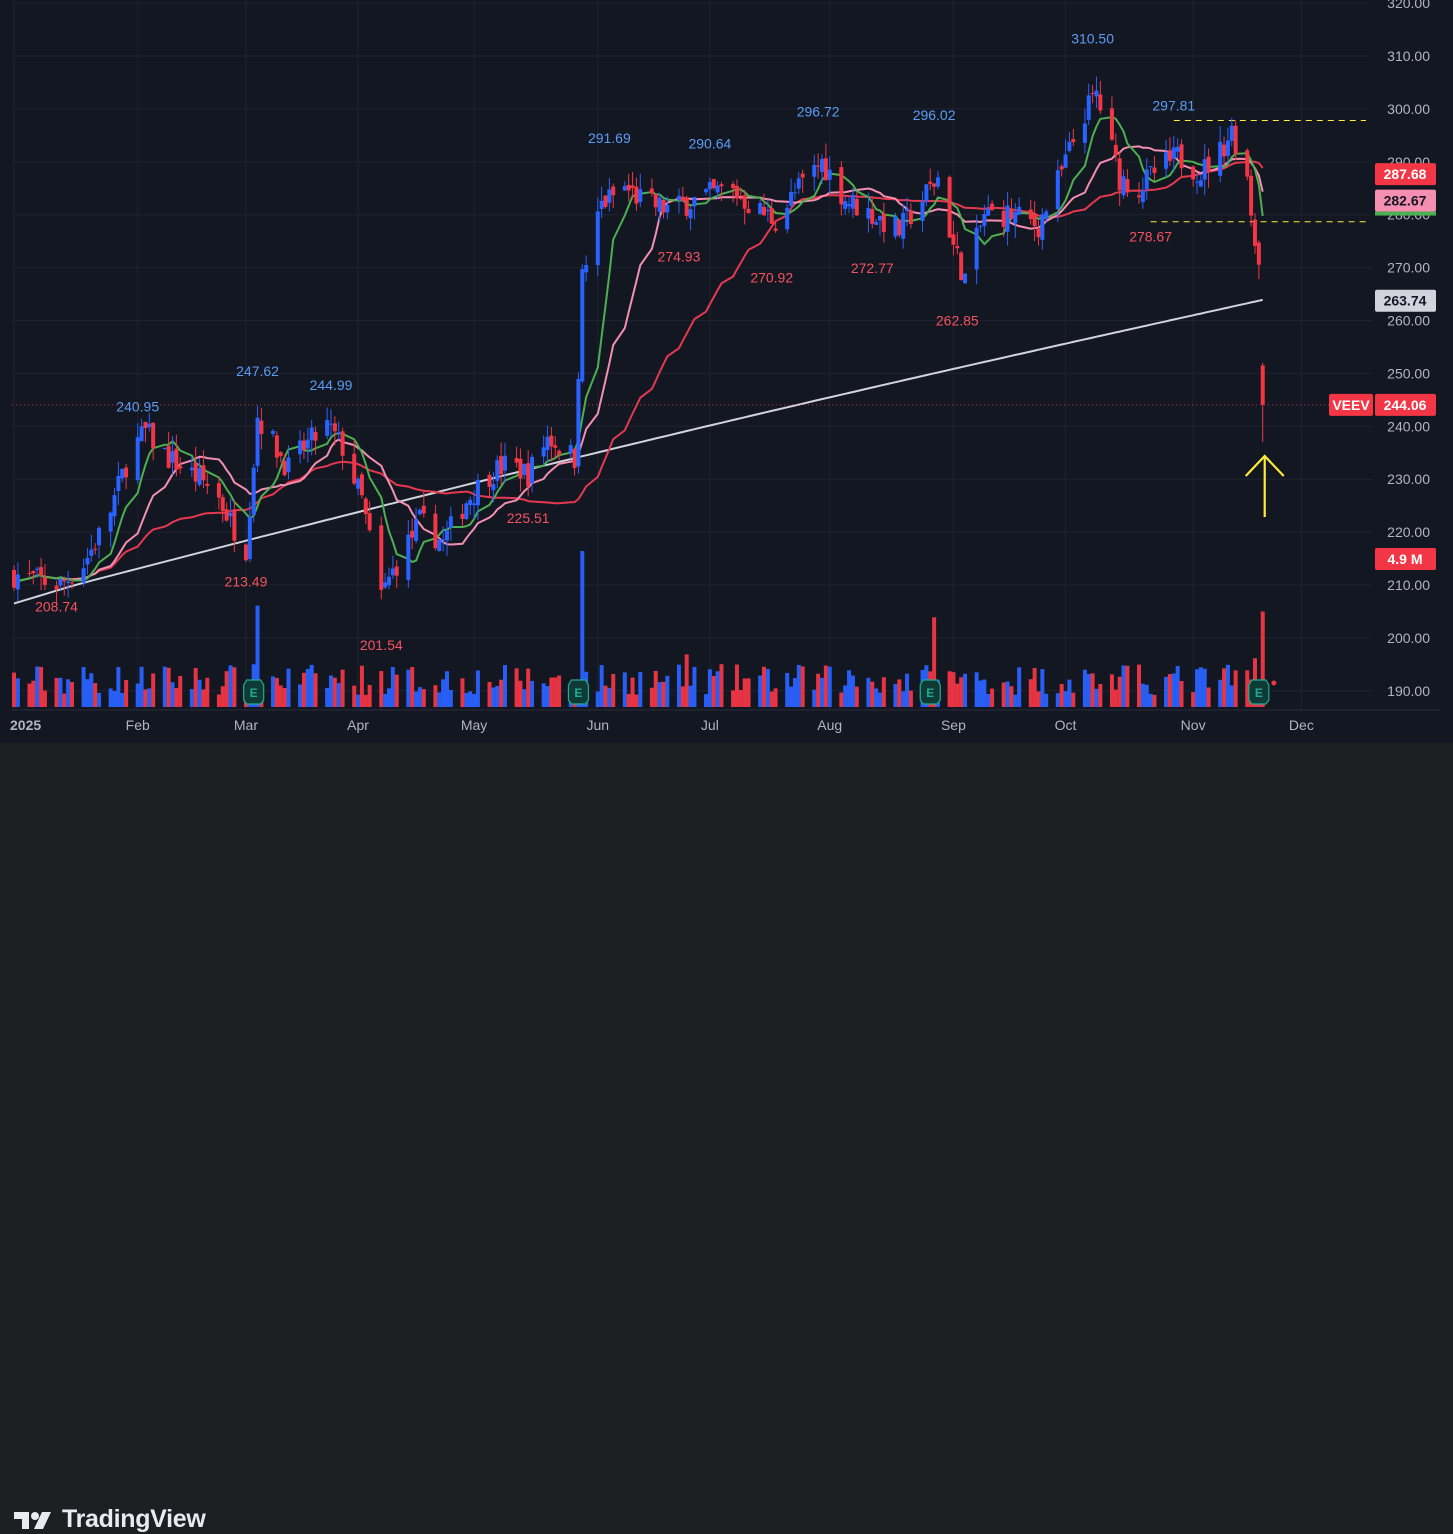 This screenshot has width=1453, height=1534. I want to click on tradingview-logo: TradingView, so click(110, 1519).